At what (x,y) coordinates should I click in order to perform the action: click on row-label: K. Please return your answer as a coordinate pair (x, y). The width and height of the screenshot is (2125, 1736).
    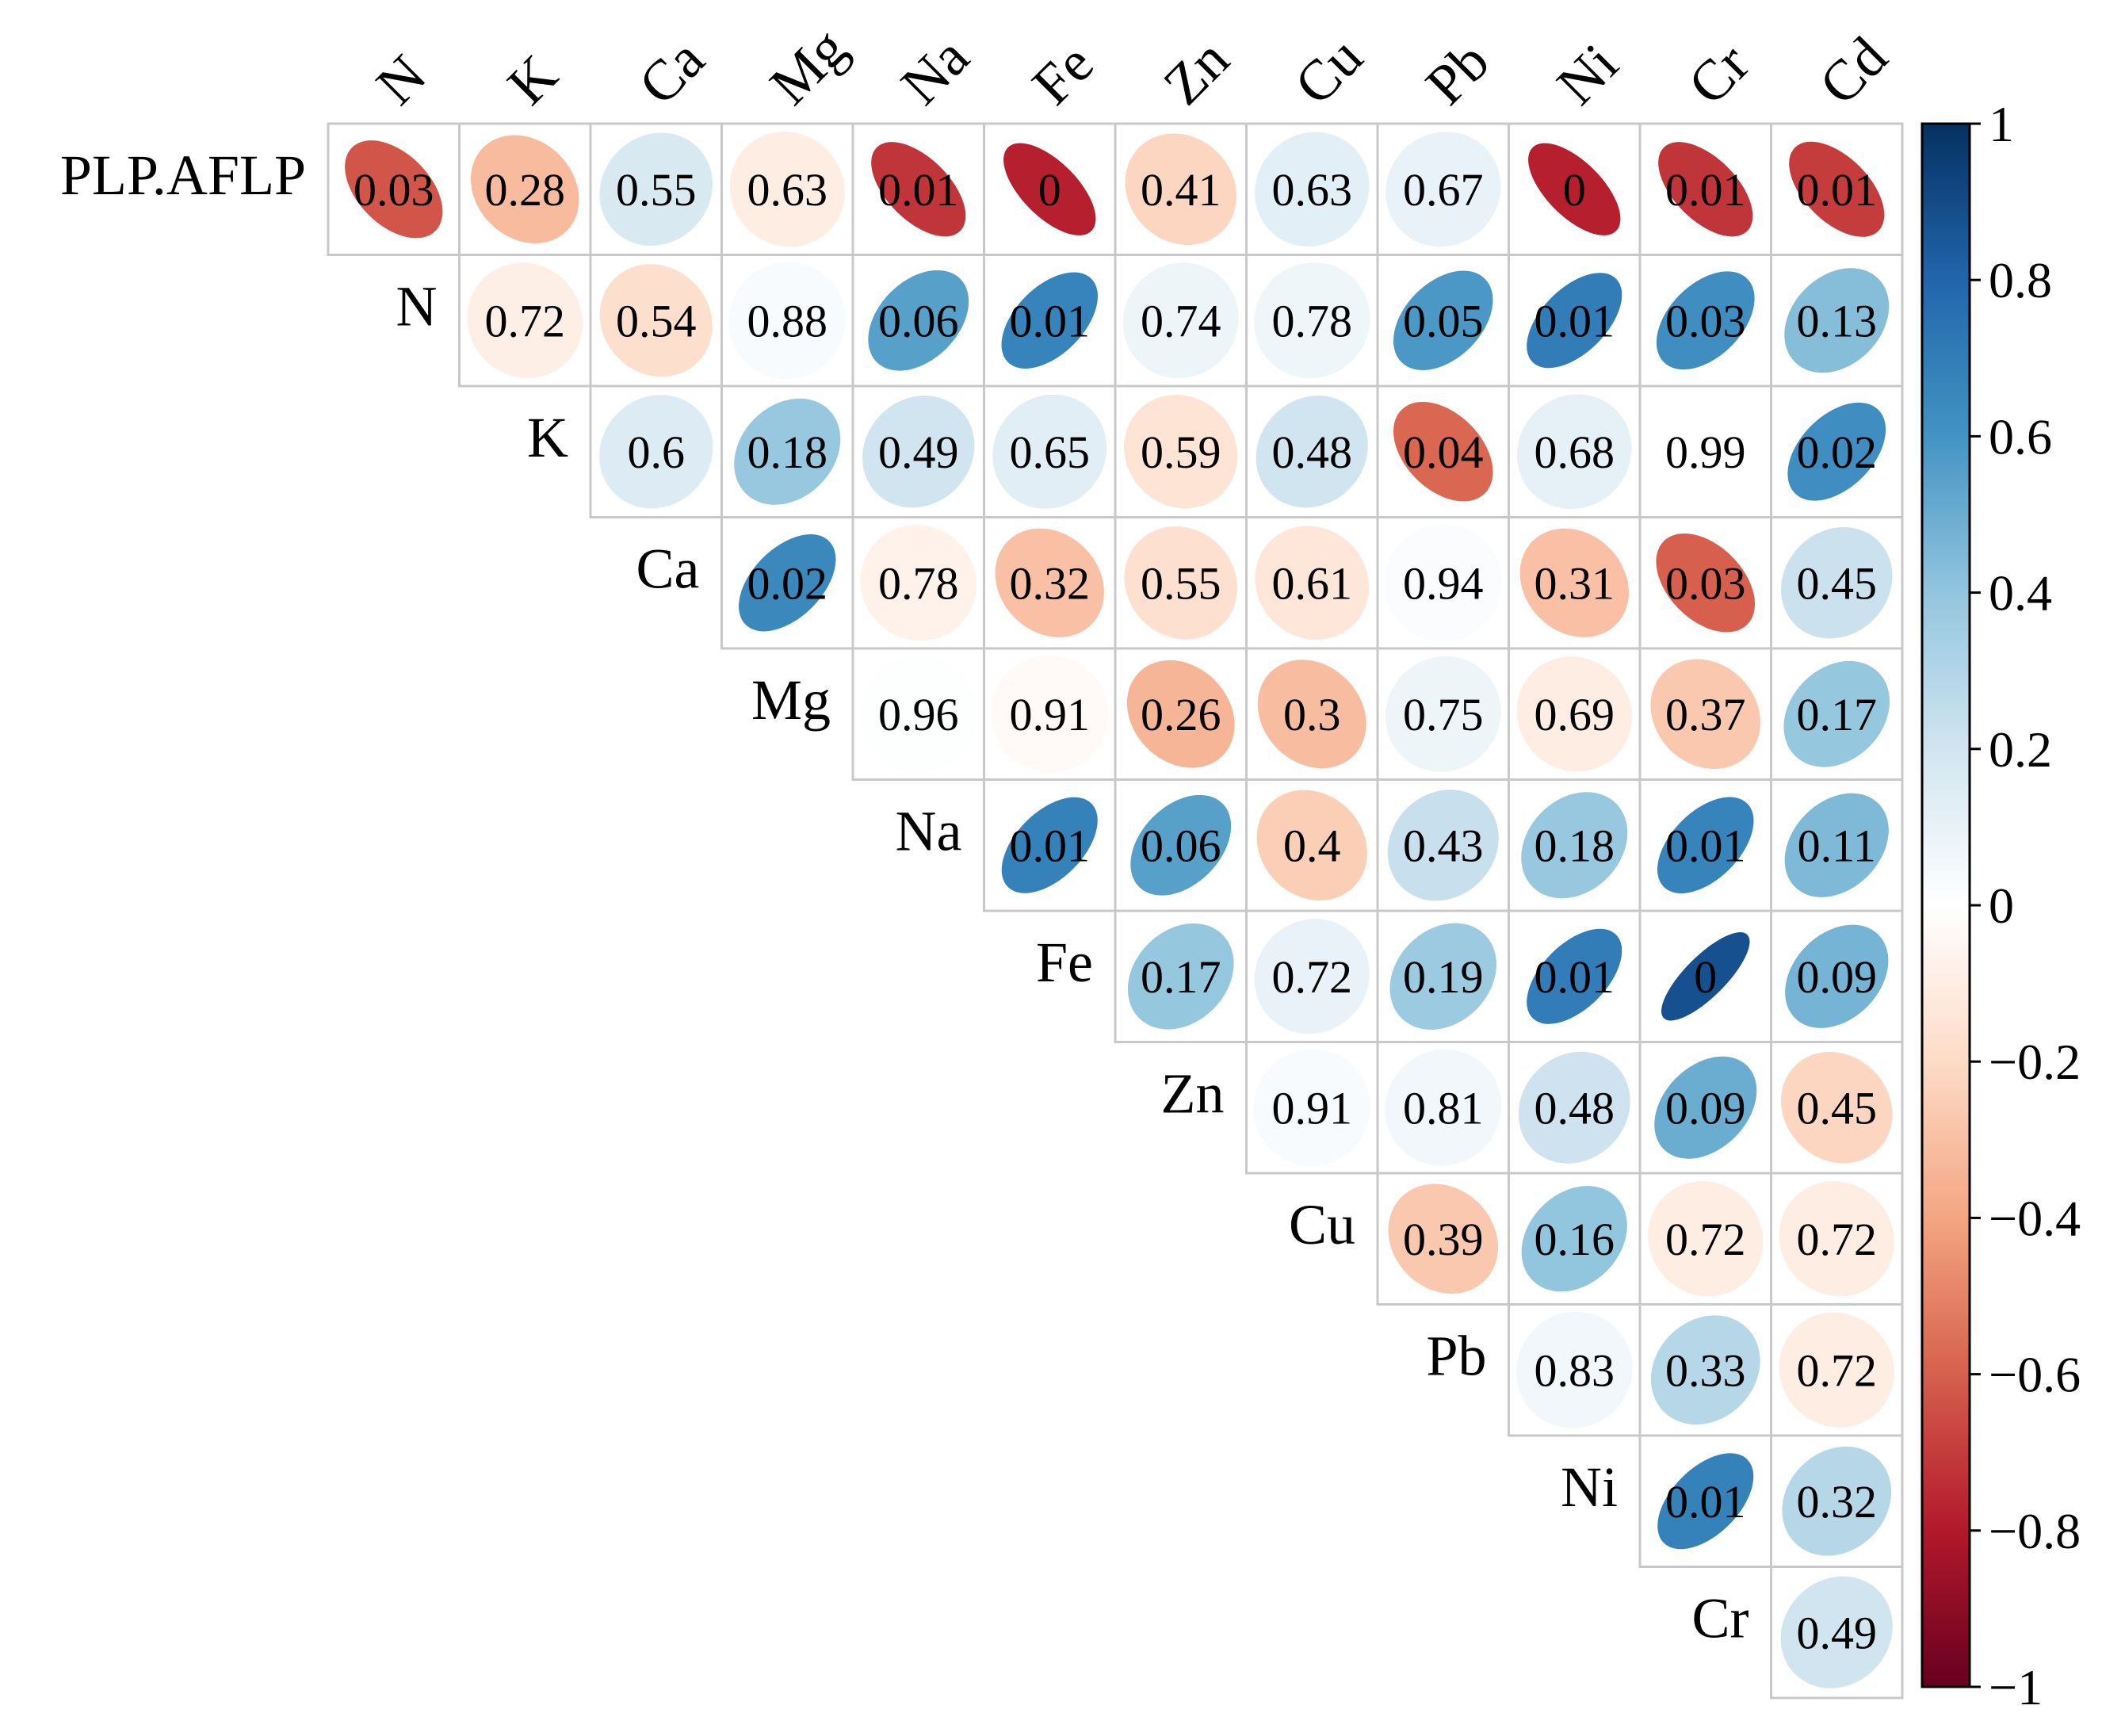
    Looking at the image, I should click on (547, 437).